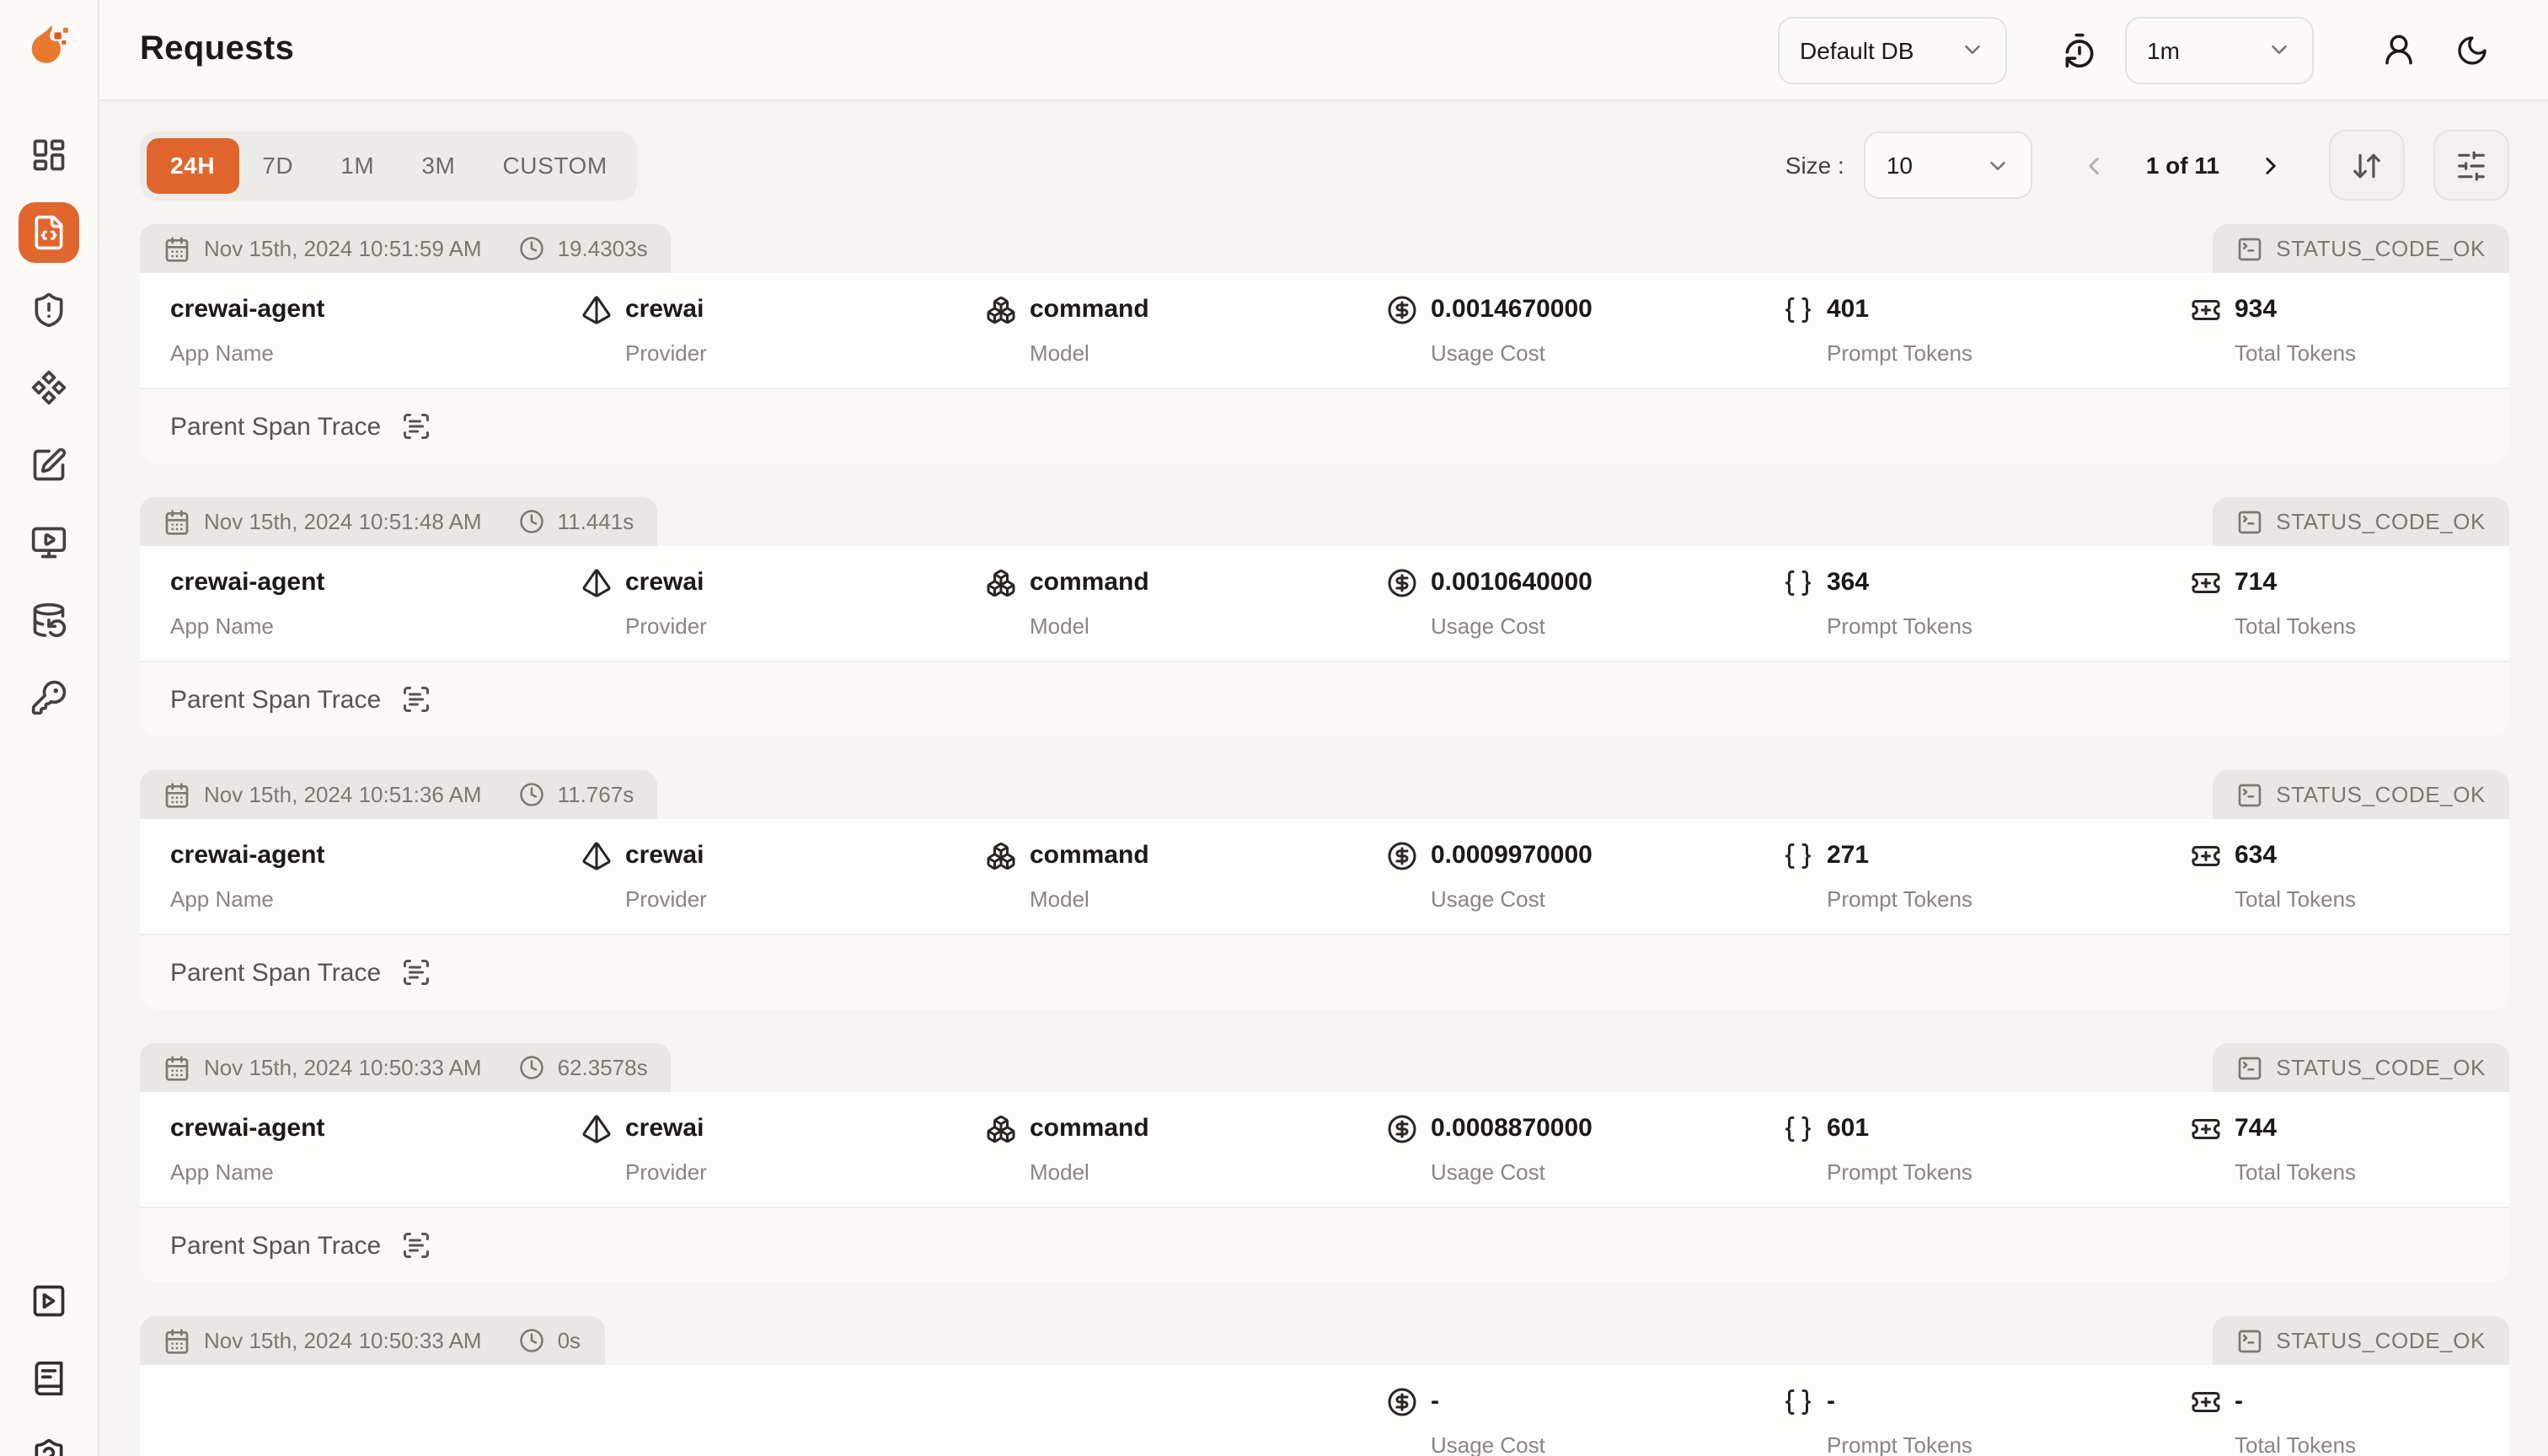  What do you see at coordinates (399, 794) in the screenshot?
I see `request-timestamp-chip: Nov 15th, 2024 10:51:36 AM 11.767s` at bounding box center [399, 794].